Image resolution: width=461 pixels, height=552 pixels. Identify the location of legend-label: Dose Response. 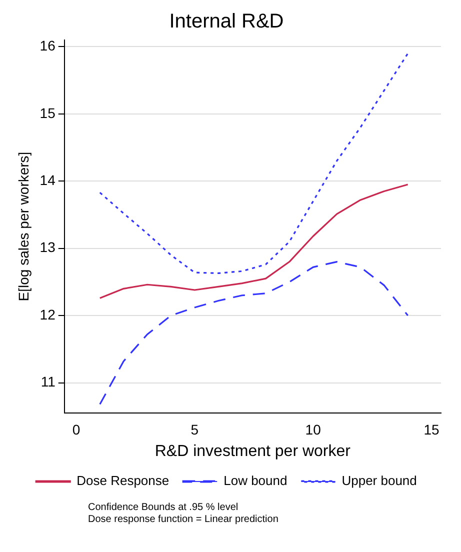
(123, 480).